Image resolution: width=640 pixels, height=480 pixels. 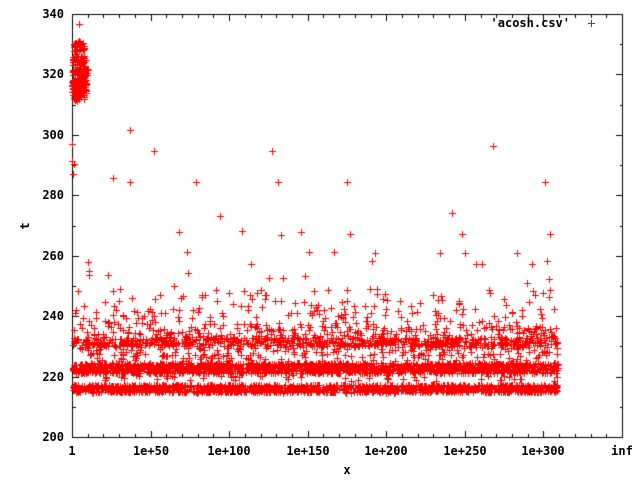 I want to click on x-tick-label: 1e+100, so click(x=229, y=451).